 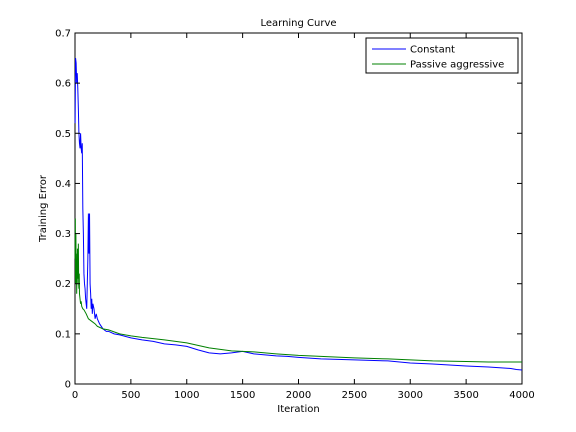 I want to click on y-tick-label: 0.7, so click(x=63, y=34).